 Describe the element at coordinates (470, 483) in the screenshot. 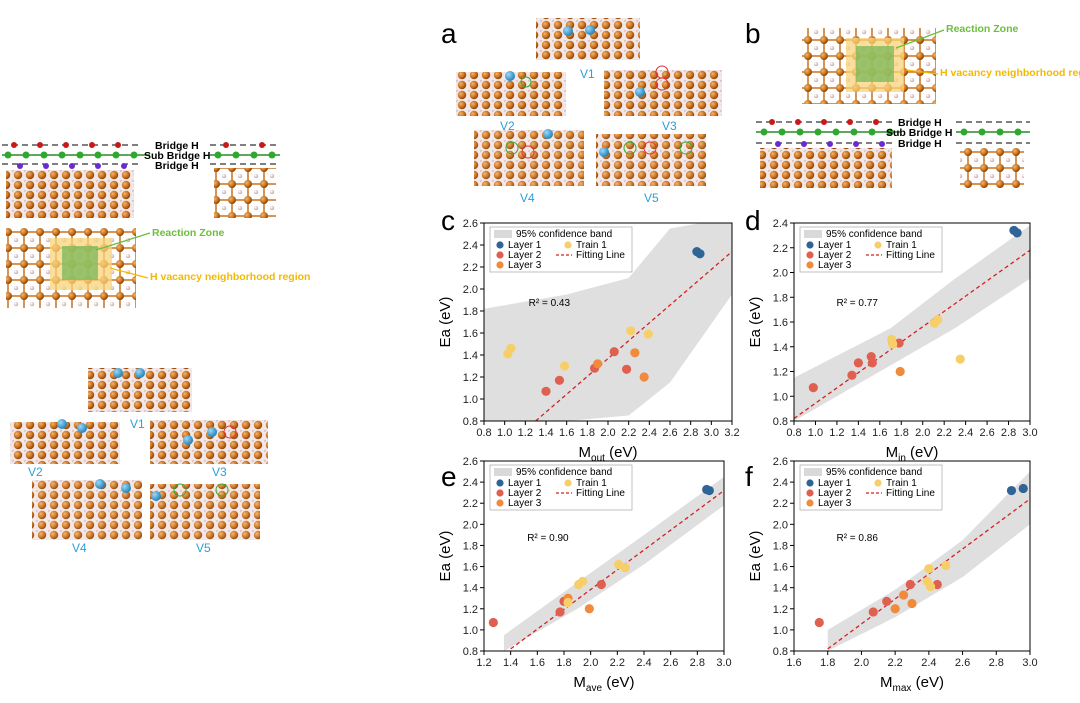

I see `y-tick-label: 2.4` at that location.